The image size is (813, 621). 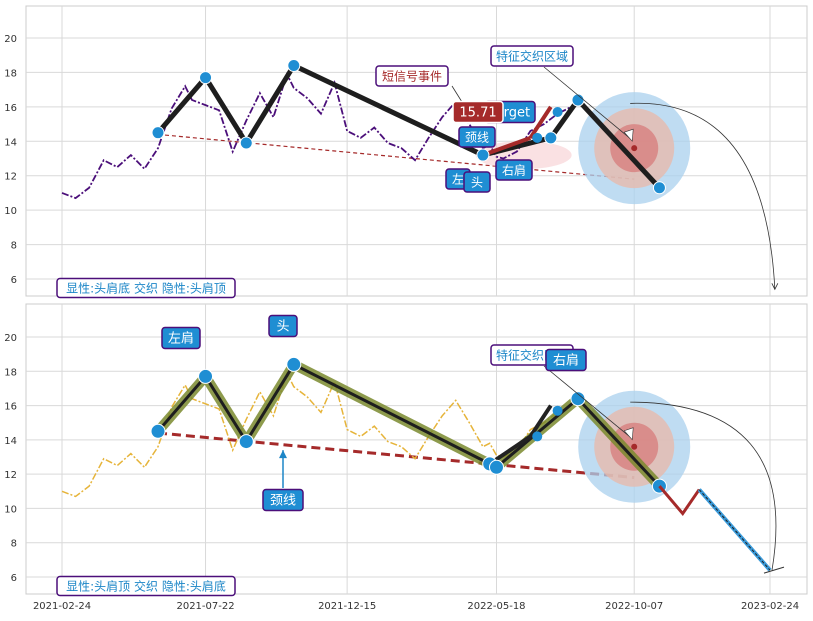 What do you see at coordinates (774, 570) in the screenshot?
I see `projection-tick` at bounding box center [774, 570].